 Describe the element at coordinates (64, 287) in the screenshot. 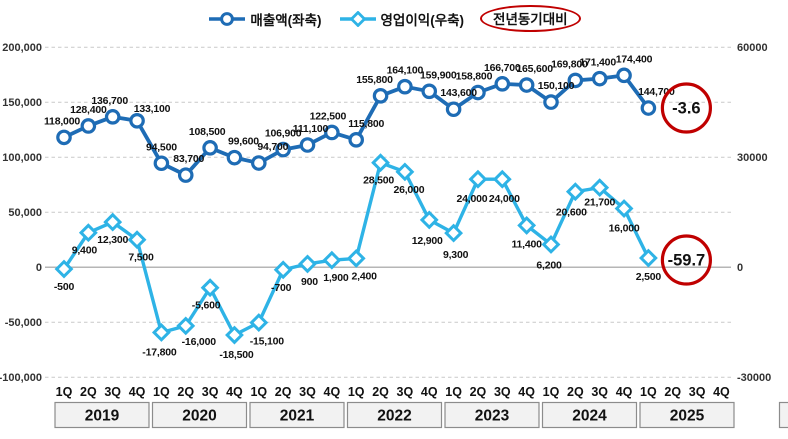

I see `data-label: -500` at that location.